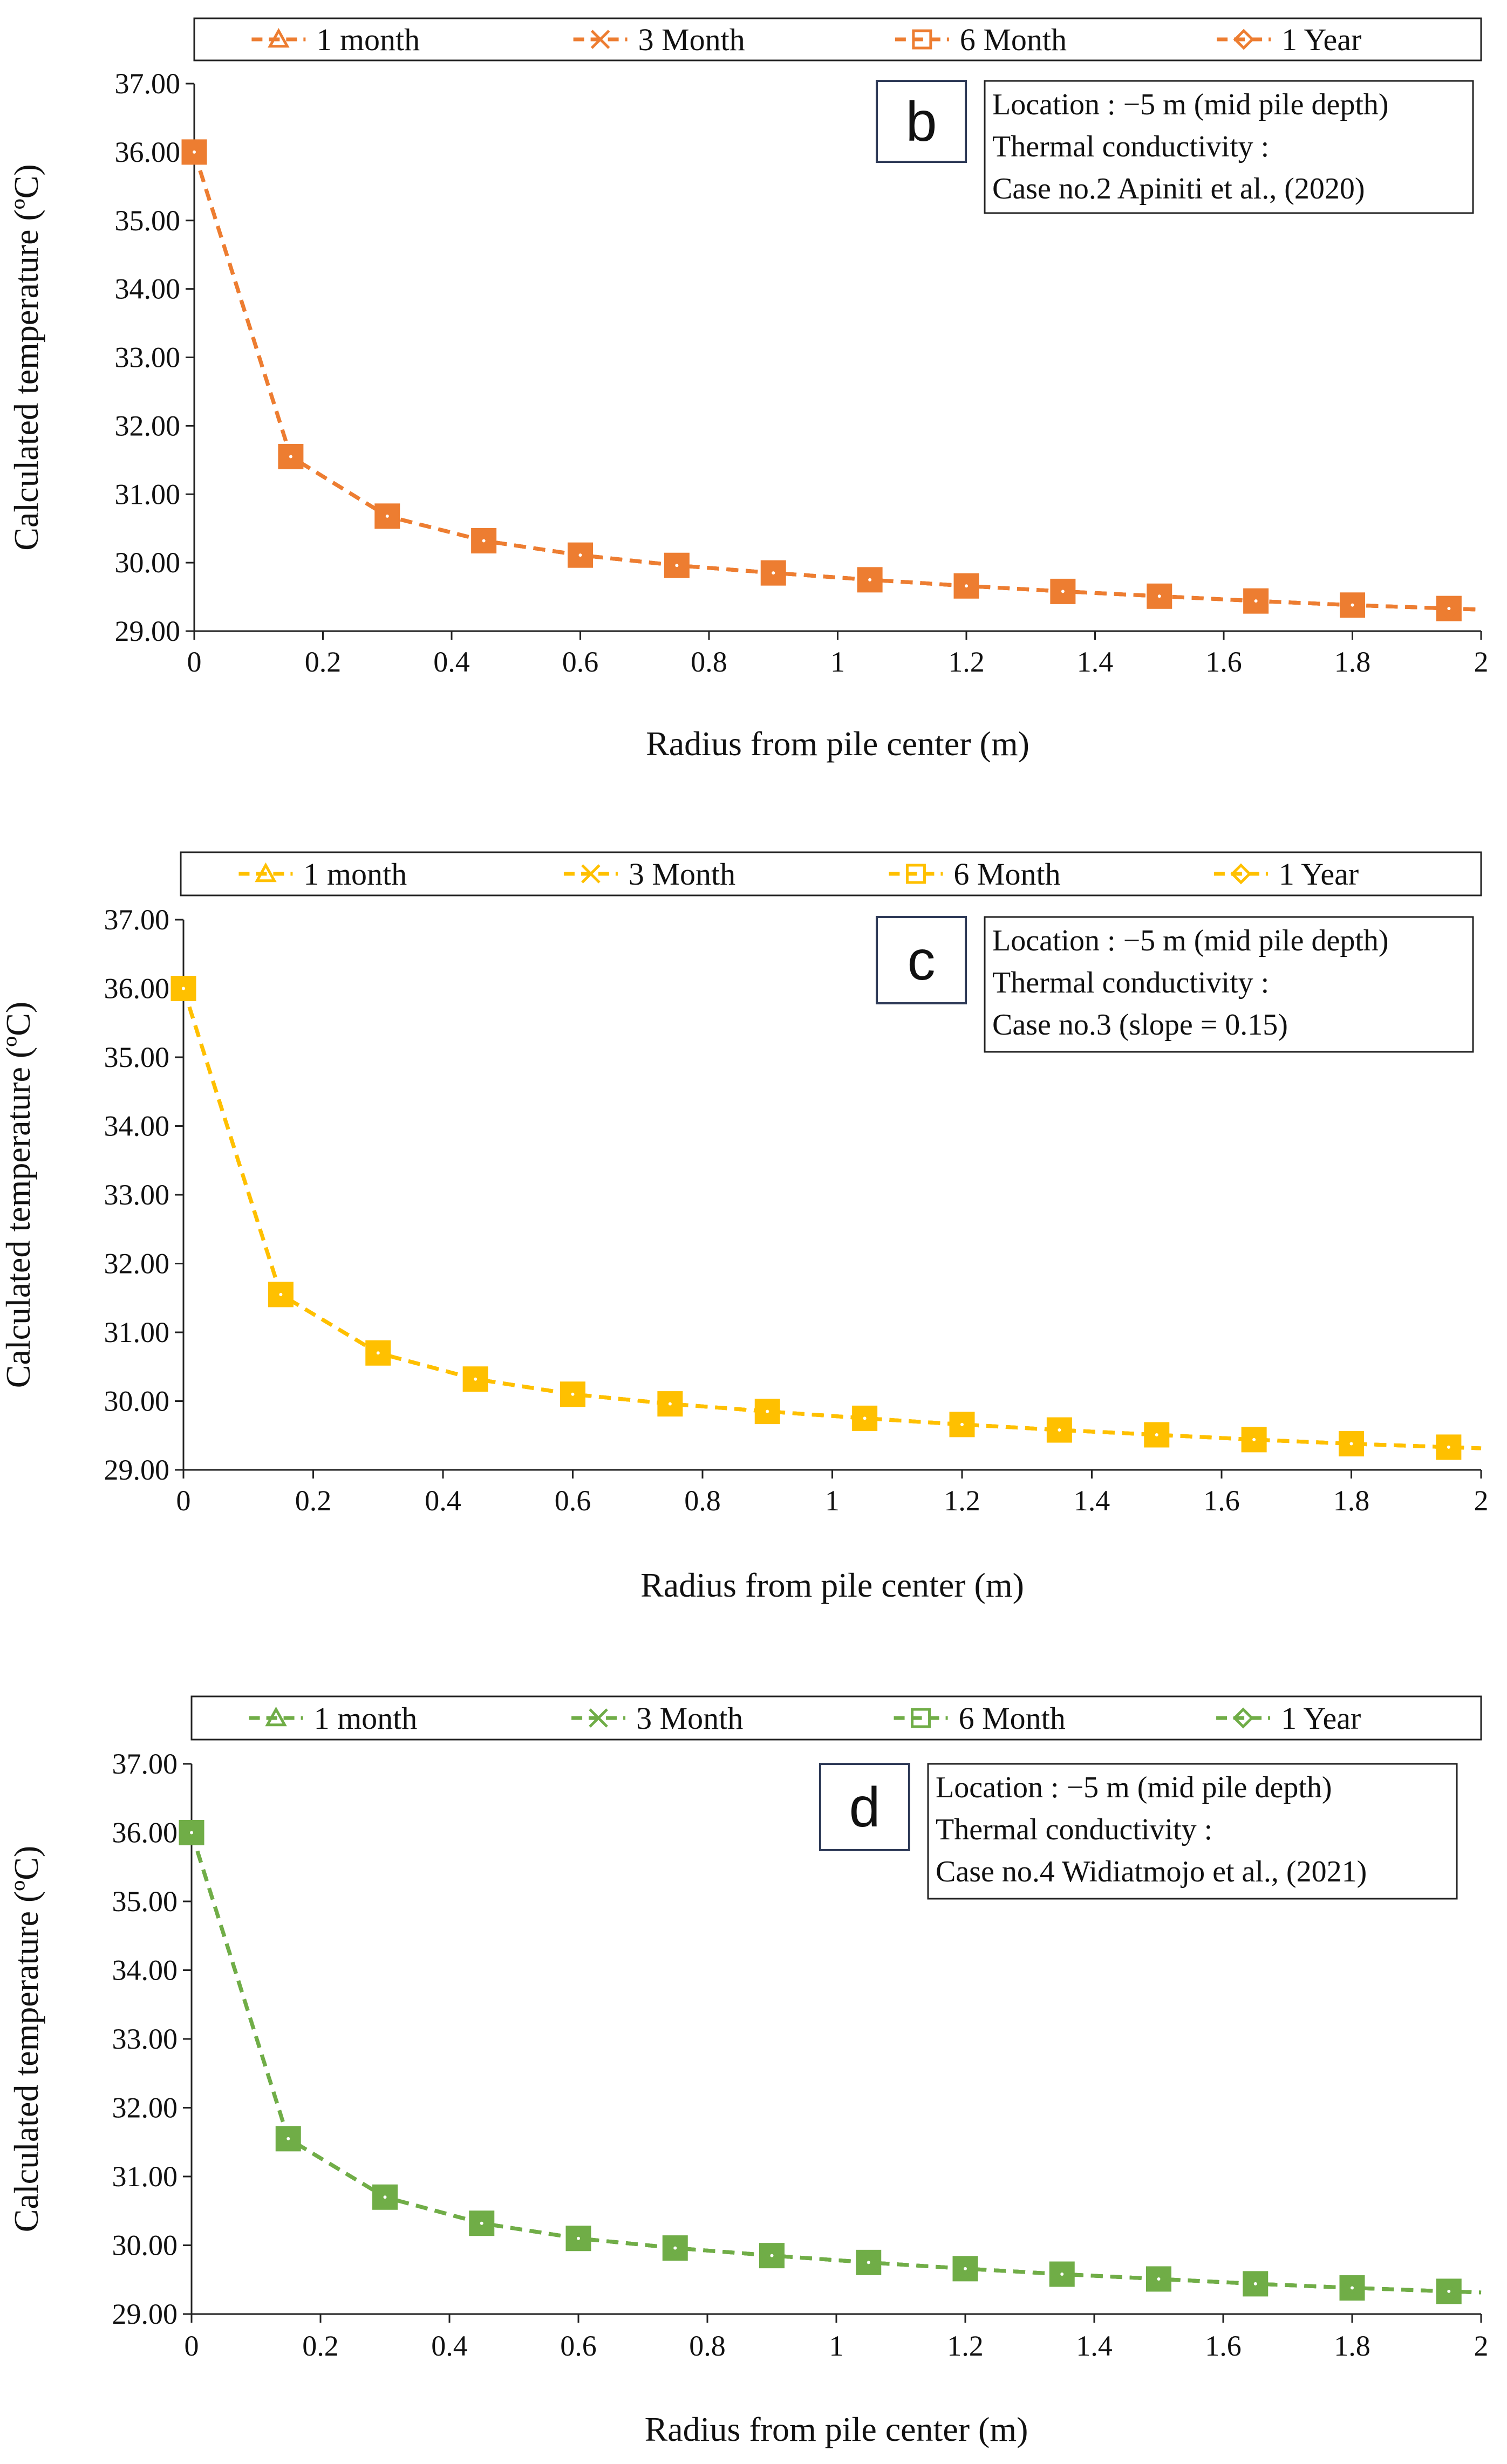 This screenshot has width=1507, height=2464. I want to click on panel-c-panel-label-frame, so click(921, 960).